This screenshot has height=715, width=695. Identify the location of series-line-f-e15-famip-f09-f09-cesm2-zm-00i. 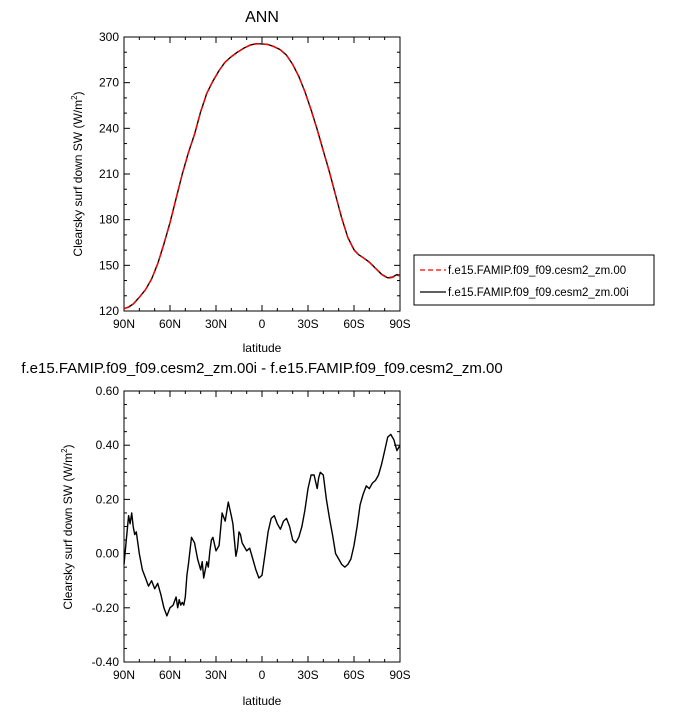
(262, 176).